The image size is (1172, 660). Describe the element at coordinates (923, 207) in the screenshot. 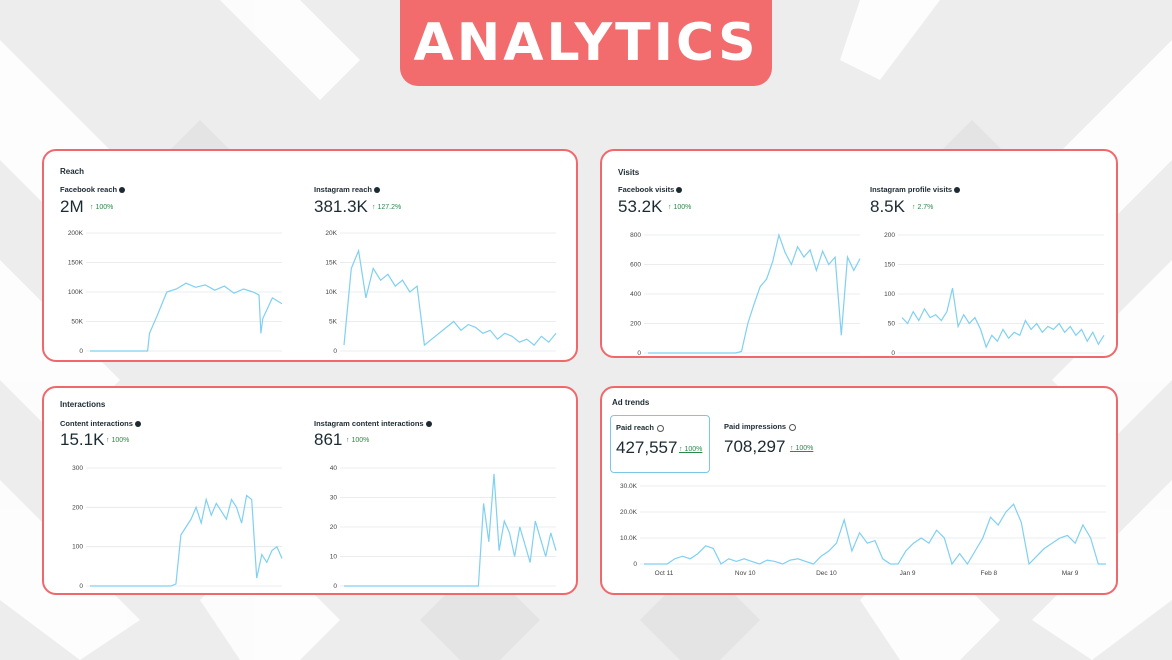

I see `instagram-profile-visits-change: ↑ 2.7%` at that location.